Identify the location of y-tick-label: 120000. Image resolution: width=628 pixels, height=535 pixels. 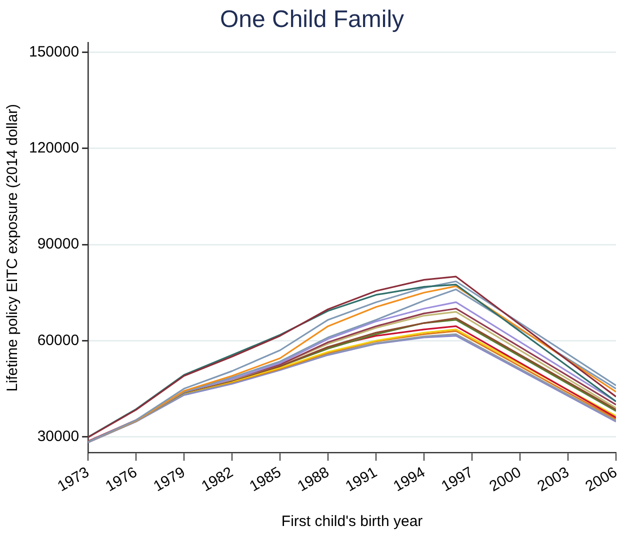
(54, 148).